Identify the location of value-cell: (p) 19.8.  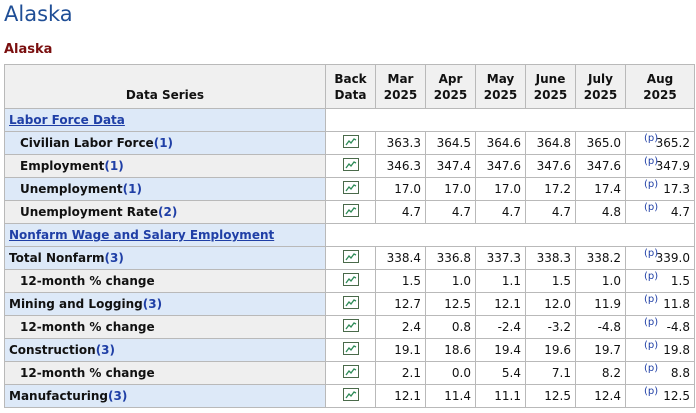
(660, 350).